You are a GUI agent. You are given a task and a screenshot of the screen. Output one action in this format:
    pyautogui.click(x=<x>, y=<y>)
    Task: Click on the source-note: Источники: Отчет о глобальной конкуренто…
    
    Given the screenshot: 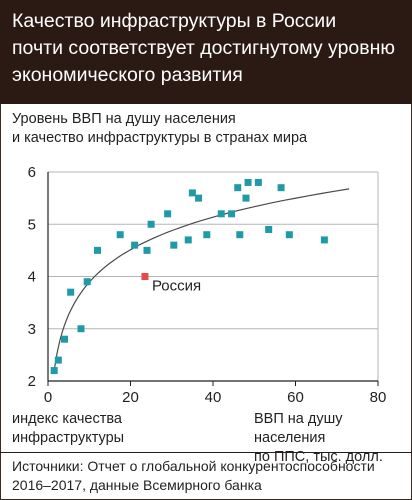 What is the action you would take?
    pyautogui.click(x=193, y=475)
    